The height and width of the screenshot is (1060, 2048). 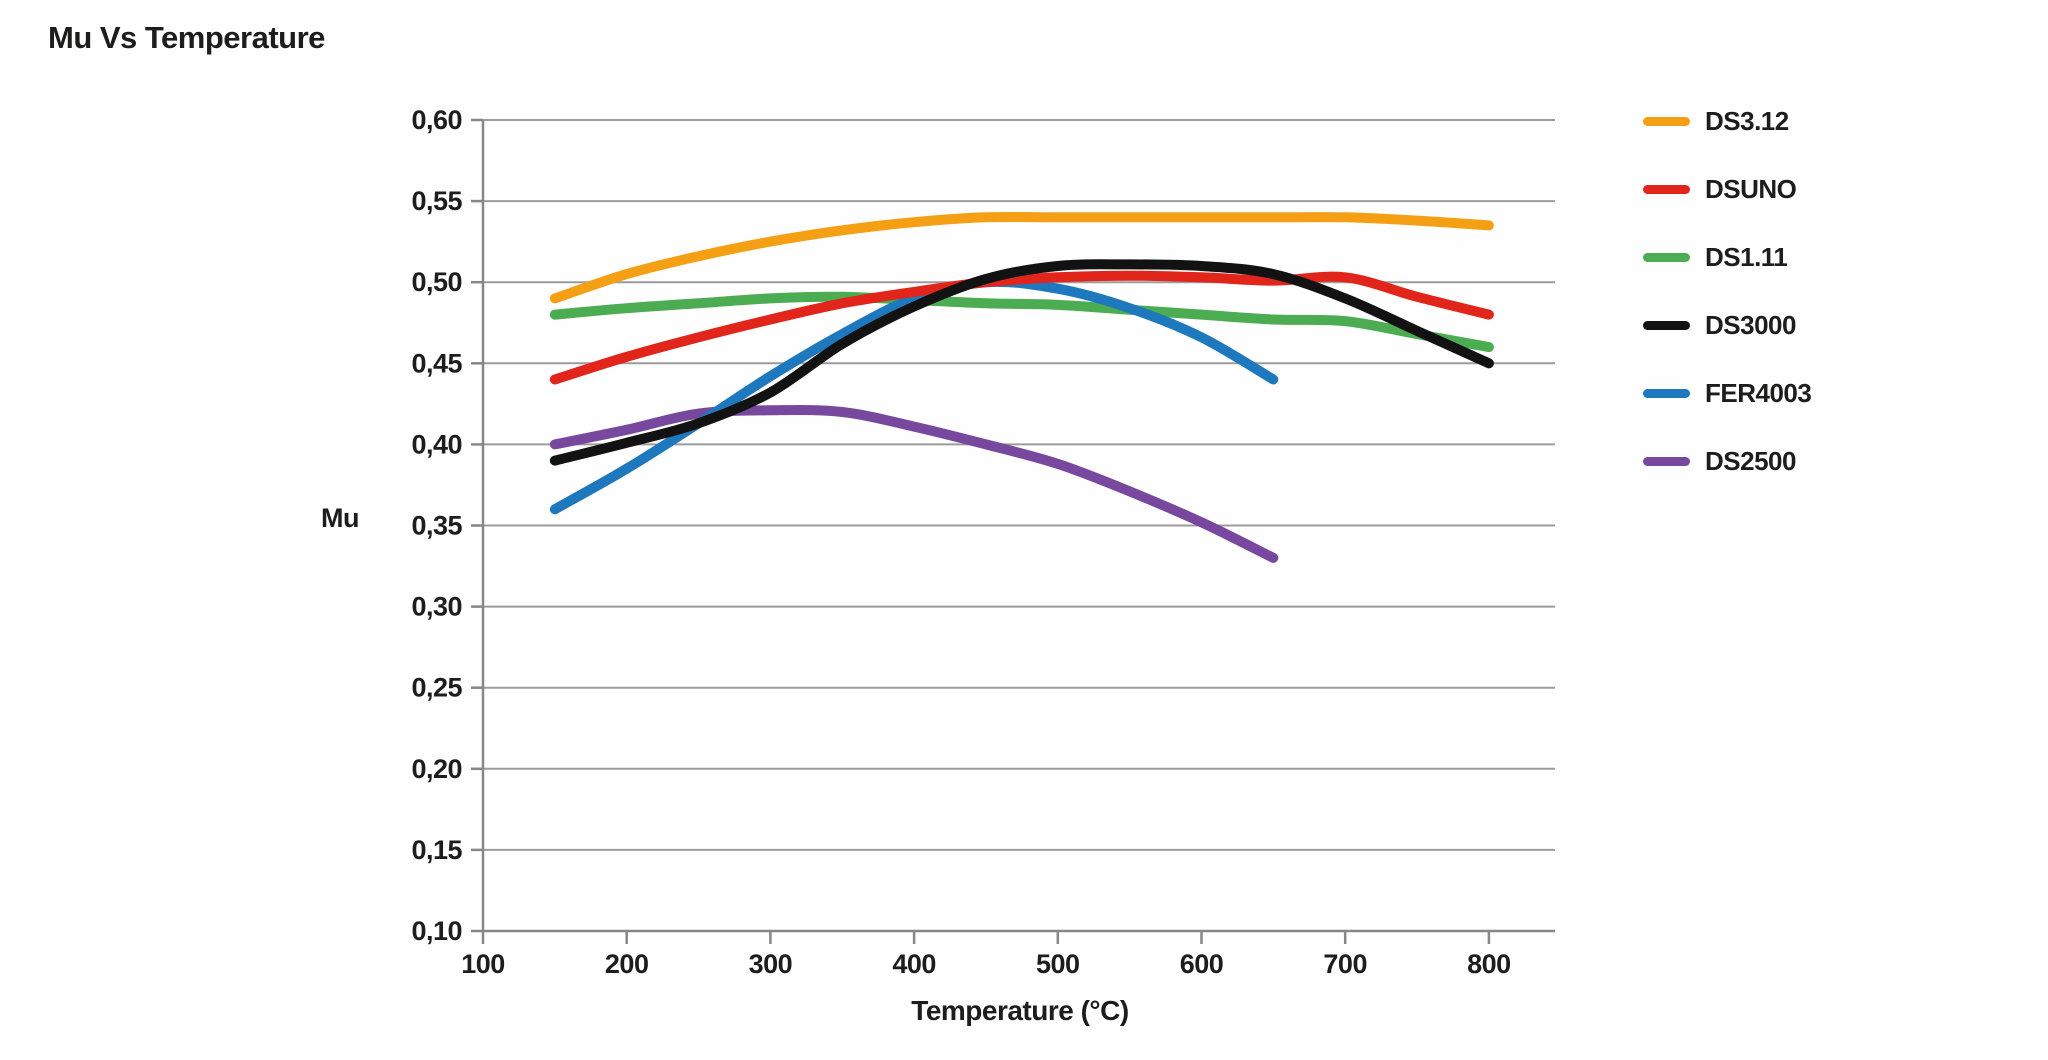 I want to click on legend-swatch-DS3000, so click(x=1666, y=325).